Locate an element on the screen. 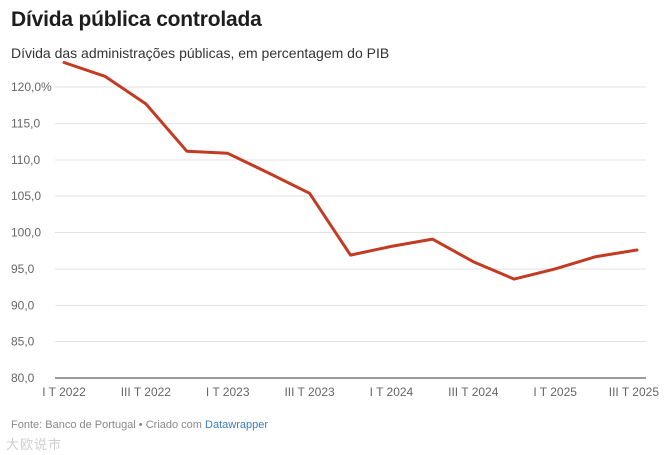 The image size is (667, 455). y-tick-label: 115,0 is located at coordinates (25, 124).